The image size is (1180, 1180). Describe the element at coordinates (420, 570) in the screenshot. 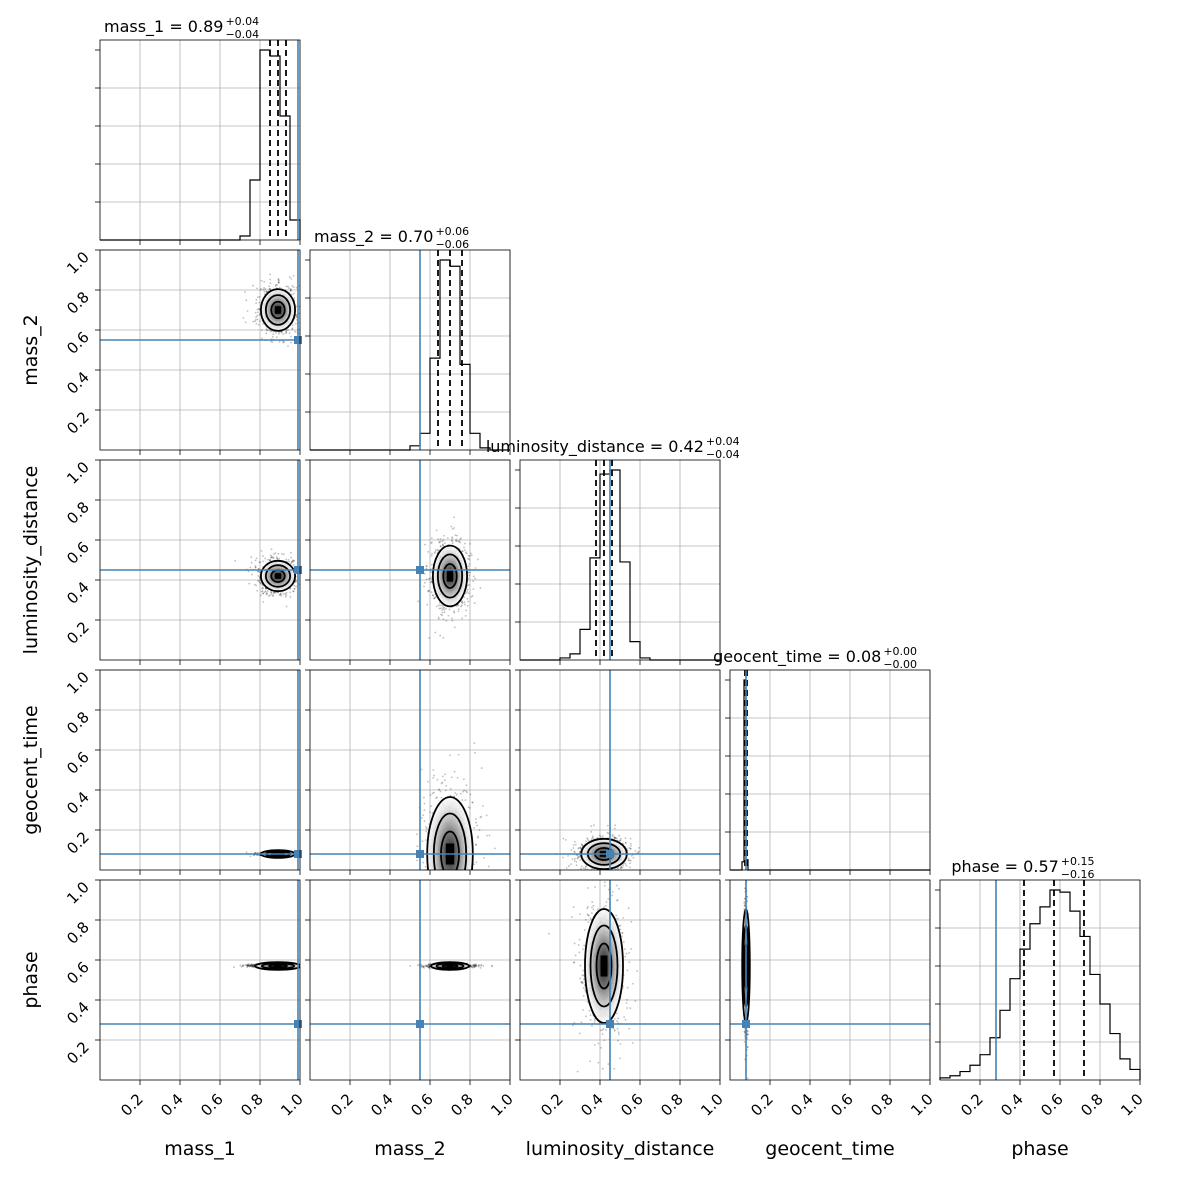

I see `truth-marker` at that location.